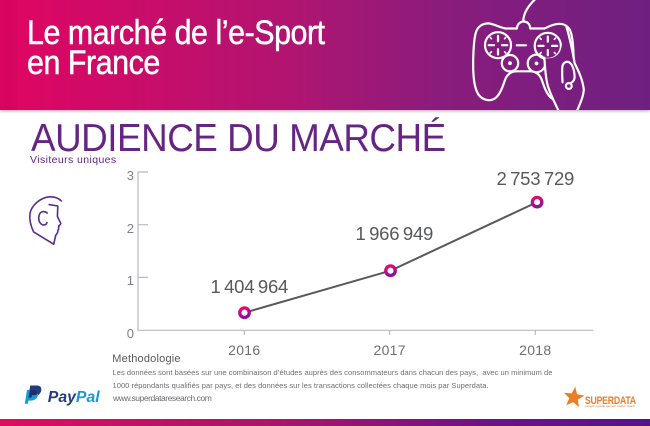 The width and height of the screenshot is (650, 426). What do you see at coordinates (610, 401) in the screenshot?
I see `svg-text: SUPERDATA` at bounding box center [610, 401].